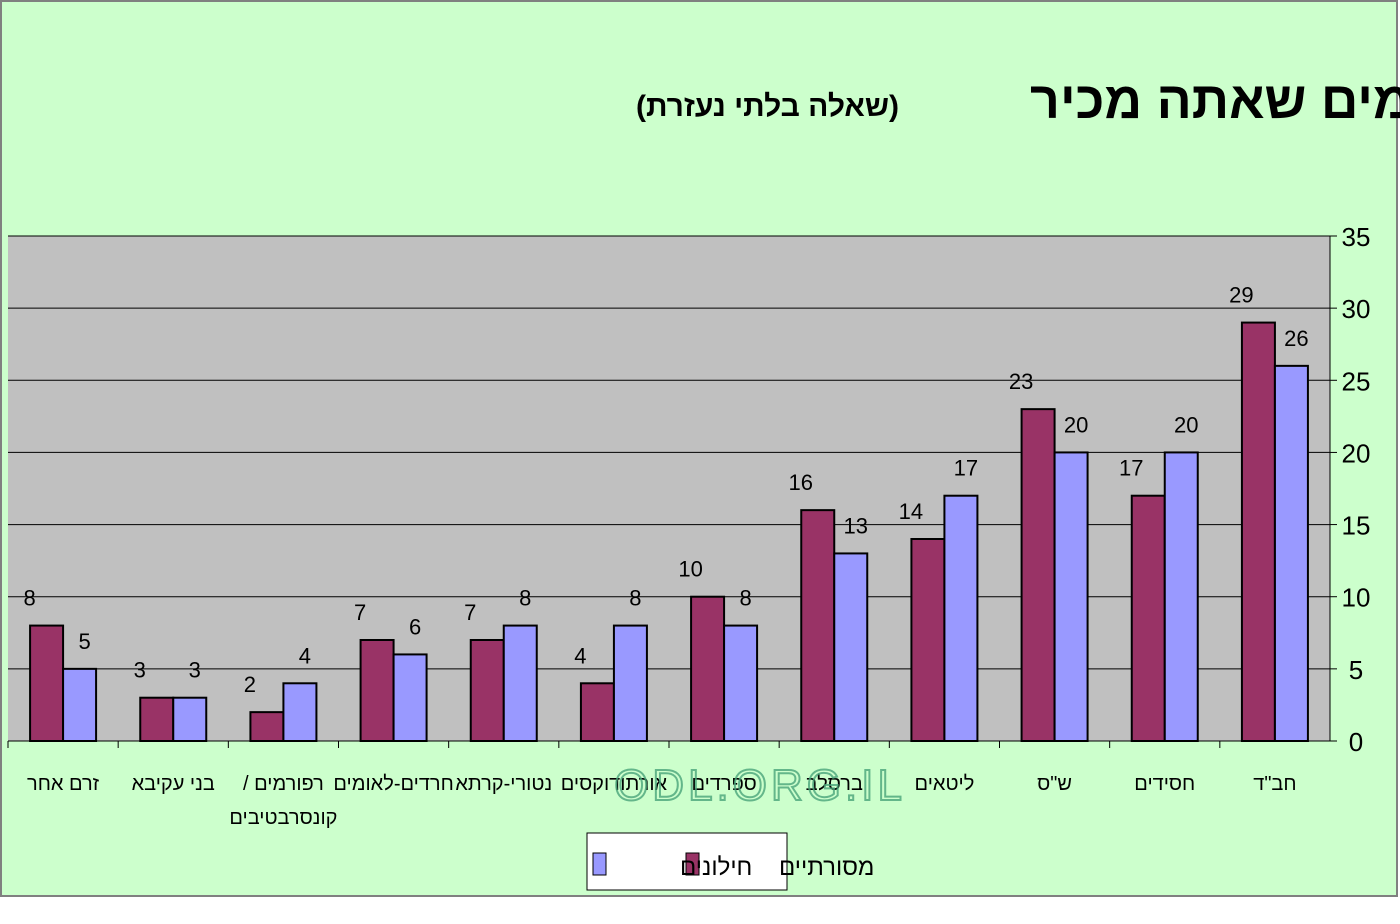  Describe the element at coordinates (1356, 670) in the screenshot. I see `y-tick-label: 5` at that location.